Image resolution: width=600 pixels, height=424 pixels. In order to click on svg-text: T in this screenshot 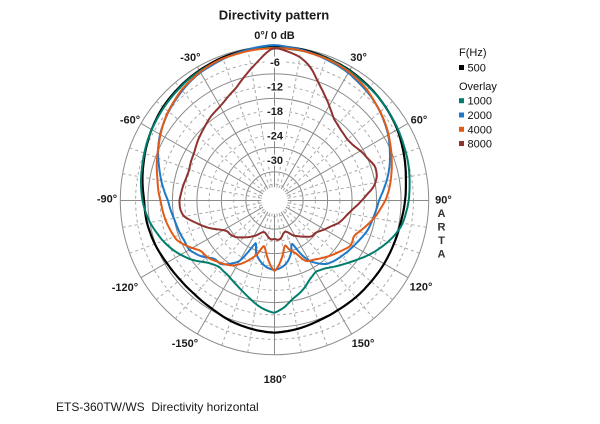, I will do `click(441, 241)`.